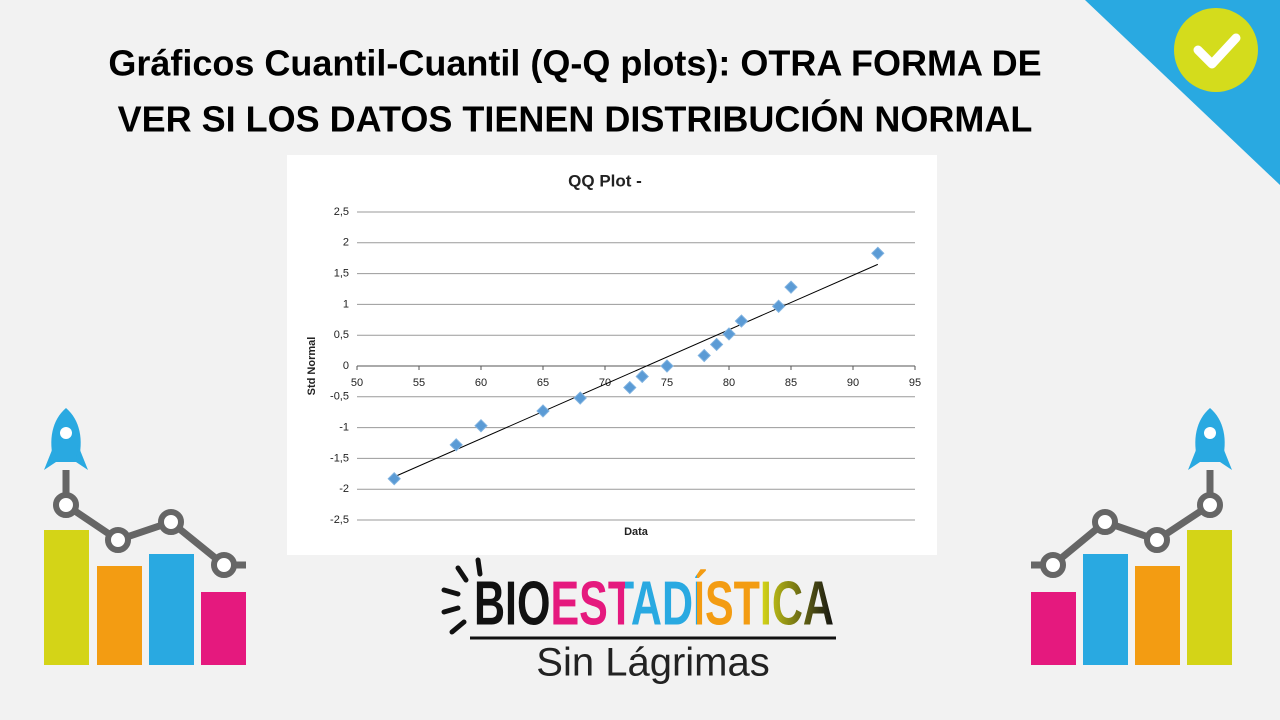  Describe the element at coordinates (654, 603) in the screenshot. I see `logo-name: BIOESTADÍSTICA` at that location.